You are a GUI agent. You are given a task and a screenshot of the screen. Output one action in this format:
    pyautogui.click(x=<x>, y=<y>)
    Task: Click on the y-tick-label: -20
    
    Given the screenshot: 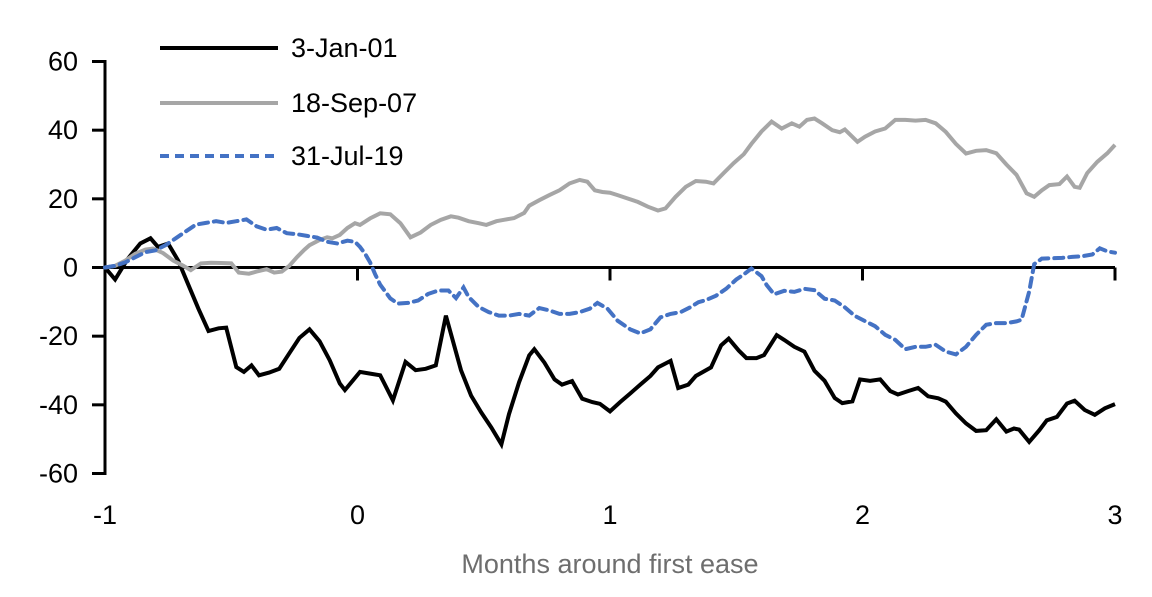 What is the action you would take?
    pyautogui.click(x=58, y=336)
    